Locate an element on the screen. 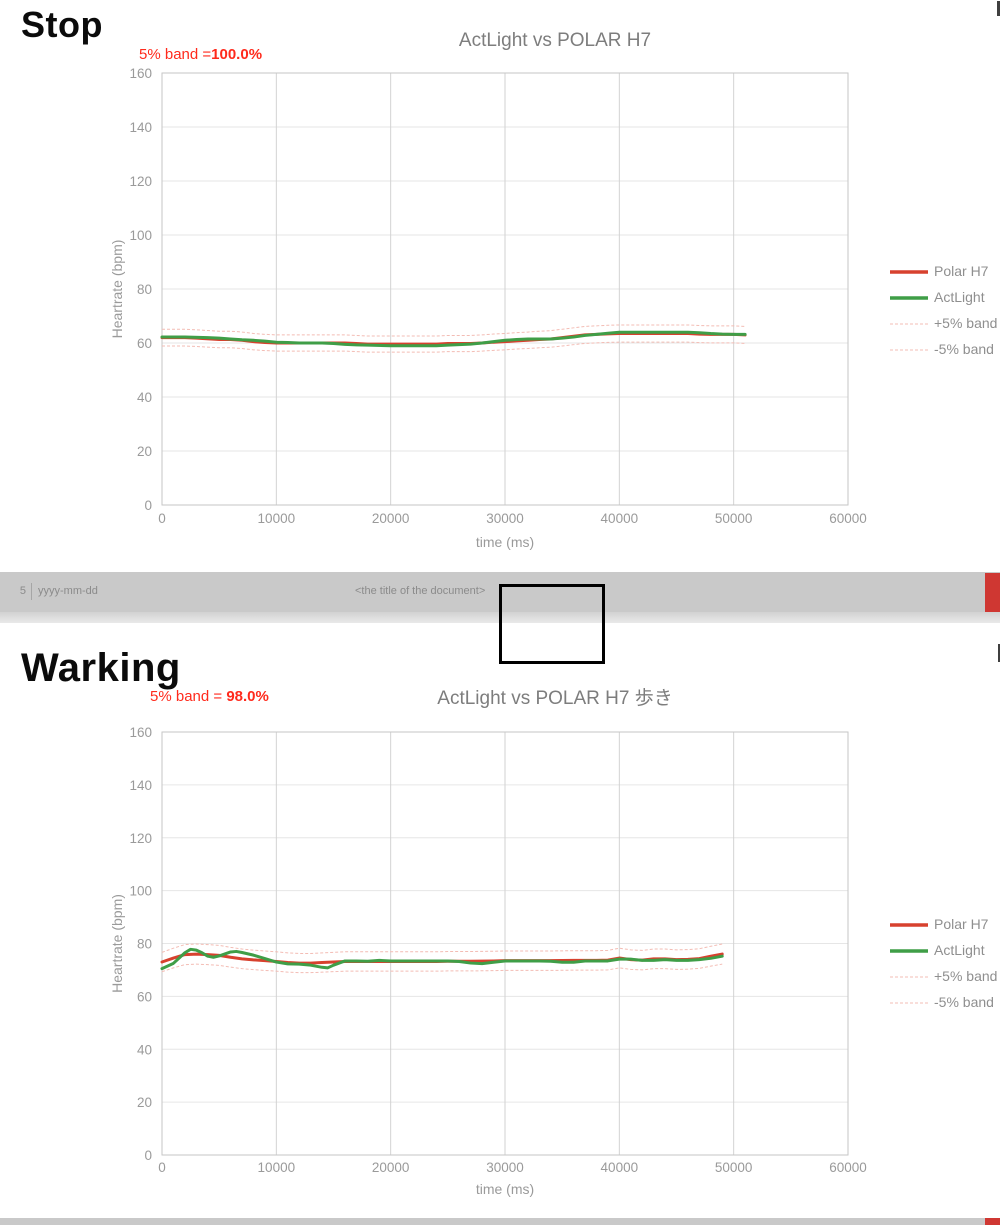  footer-document-title: <the title of the document> is located at coordinates (420, 591).